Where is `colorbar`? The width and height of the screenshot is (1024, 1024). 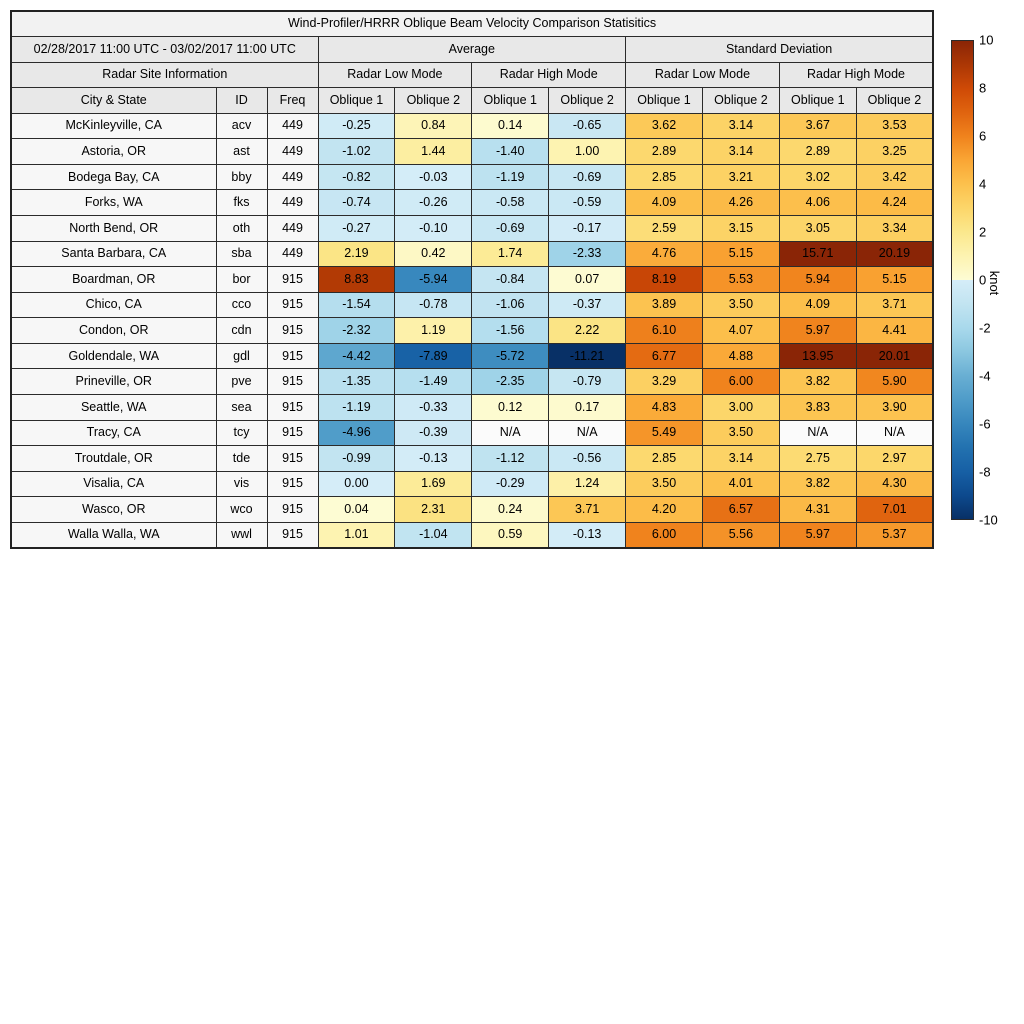
colorbar is located at coordinates (962, 280).